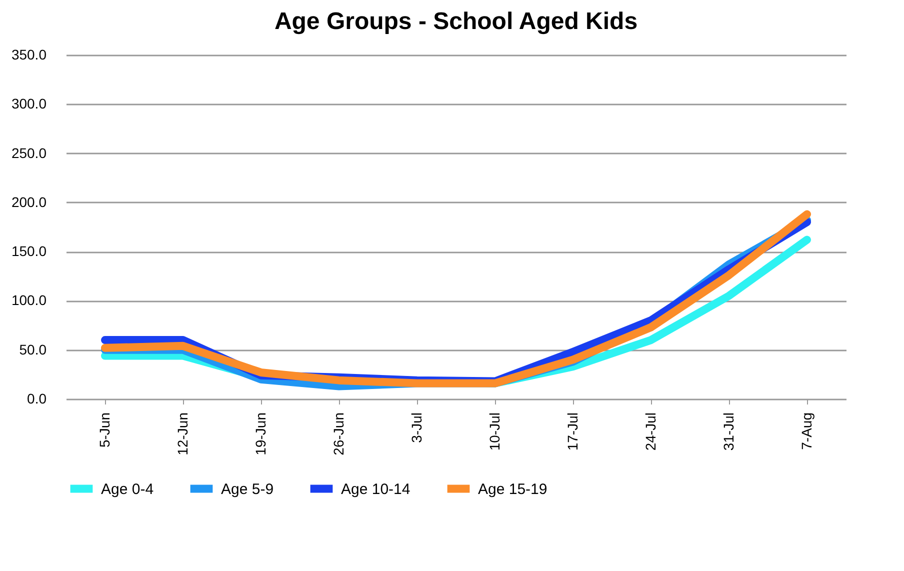  Describe the element at coordinates (29, 104) in the screenshot. I see `y-tick-label: 300.0` at that location.